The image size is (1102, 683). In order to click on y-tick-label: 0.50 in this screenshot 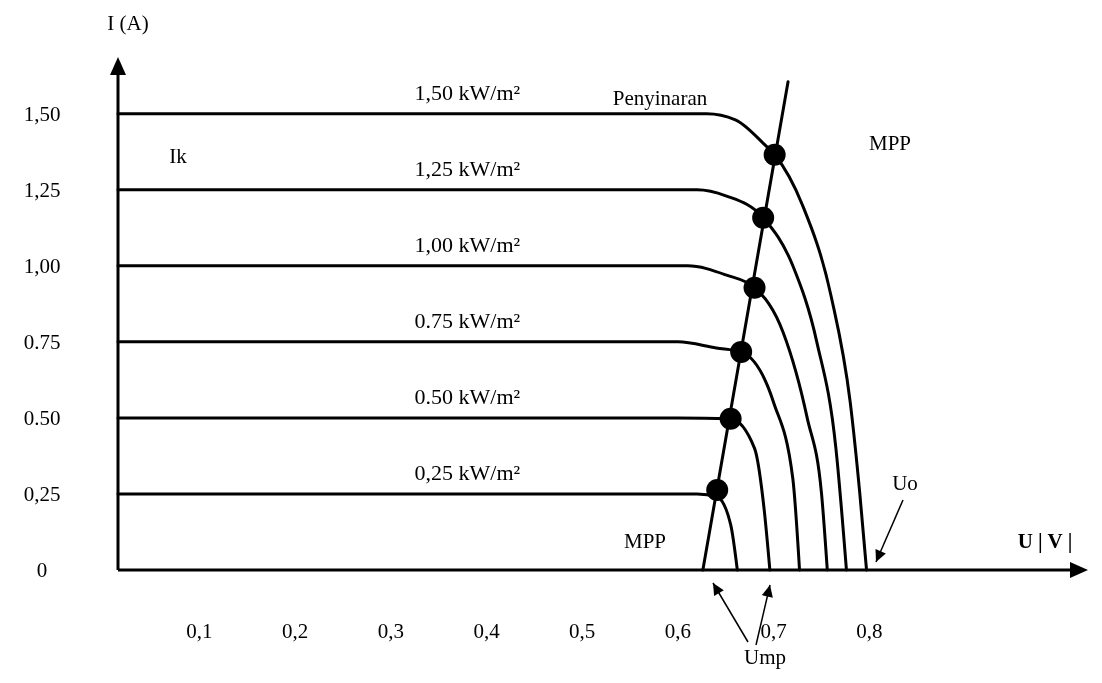, I will do `click(42, 417)`.